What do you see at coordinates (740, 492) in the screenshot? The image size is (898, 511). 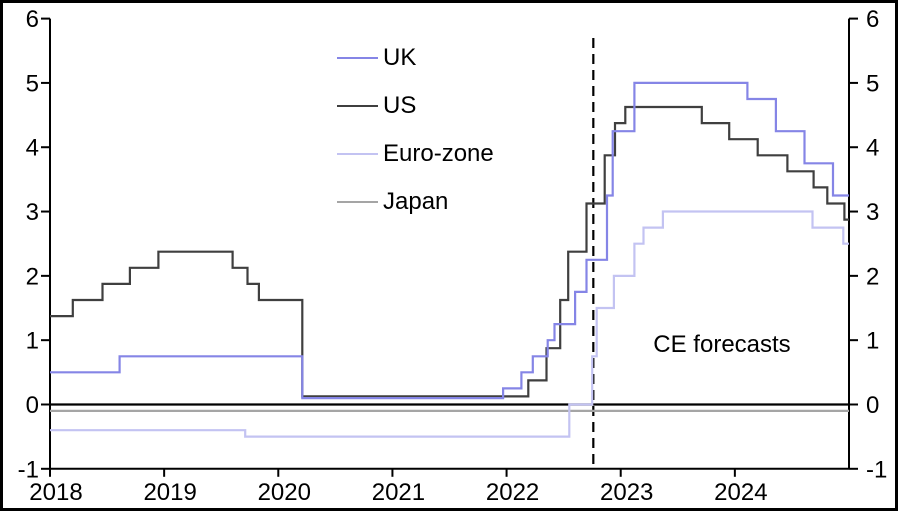 I see `x-tick-label: 2024` at bounding box center [740, 492].